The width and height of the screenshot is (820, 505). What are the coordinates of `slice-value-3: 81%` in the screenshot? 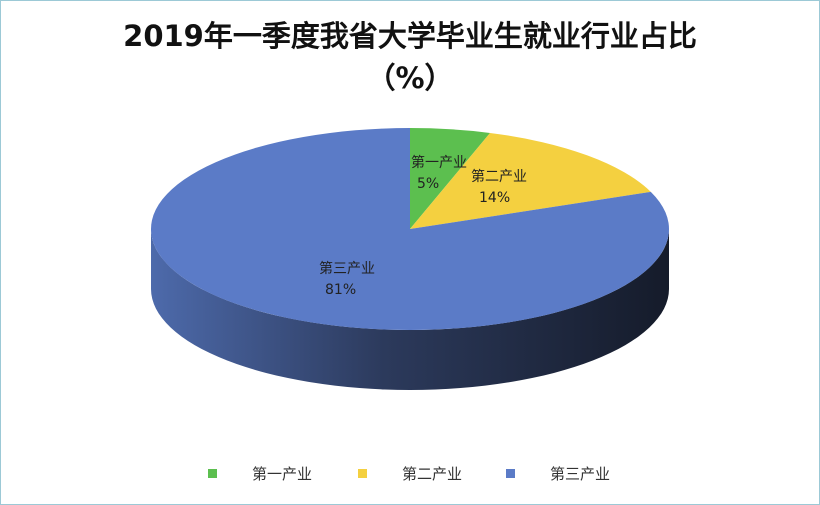 It's located at (340, 290).